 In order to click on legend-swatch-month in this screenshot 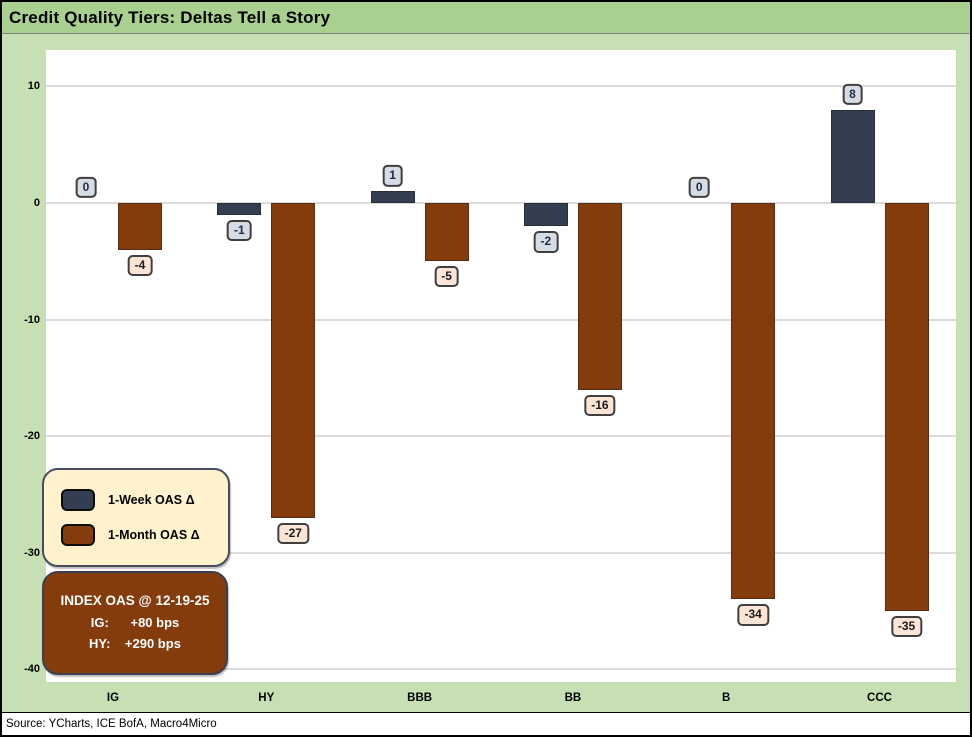, I will do `click(78, 535)`.